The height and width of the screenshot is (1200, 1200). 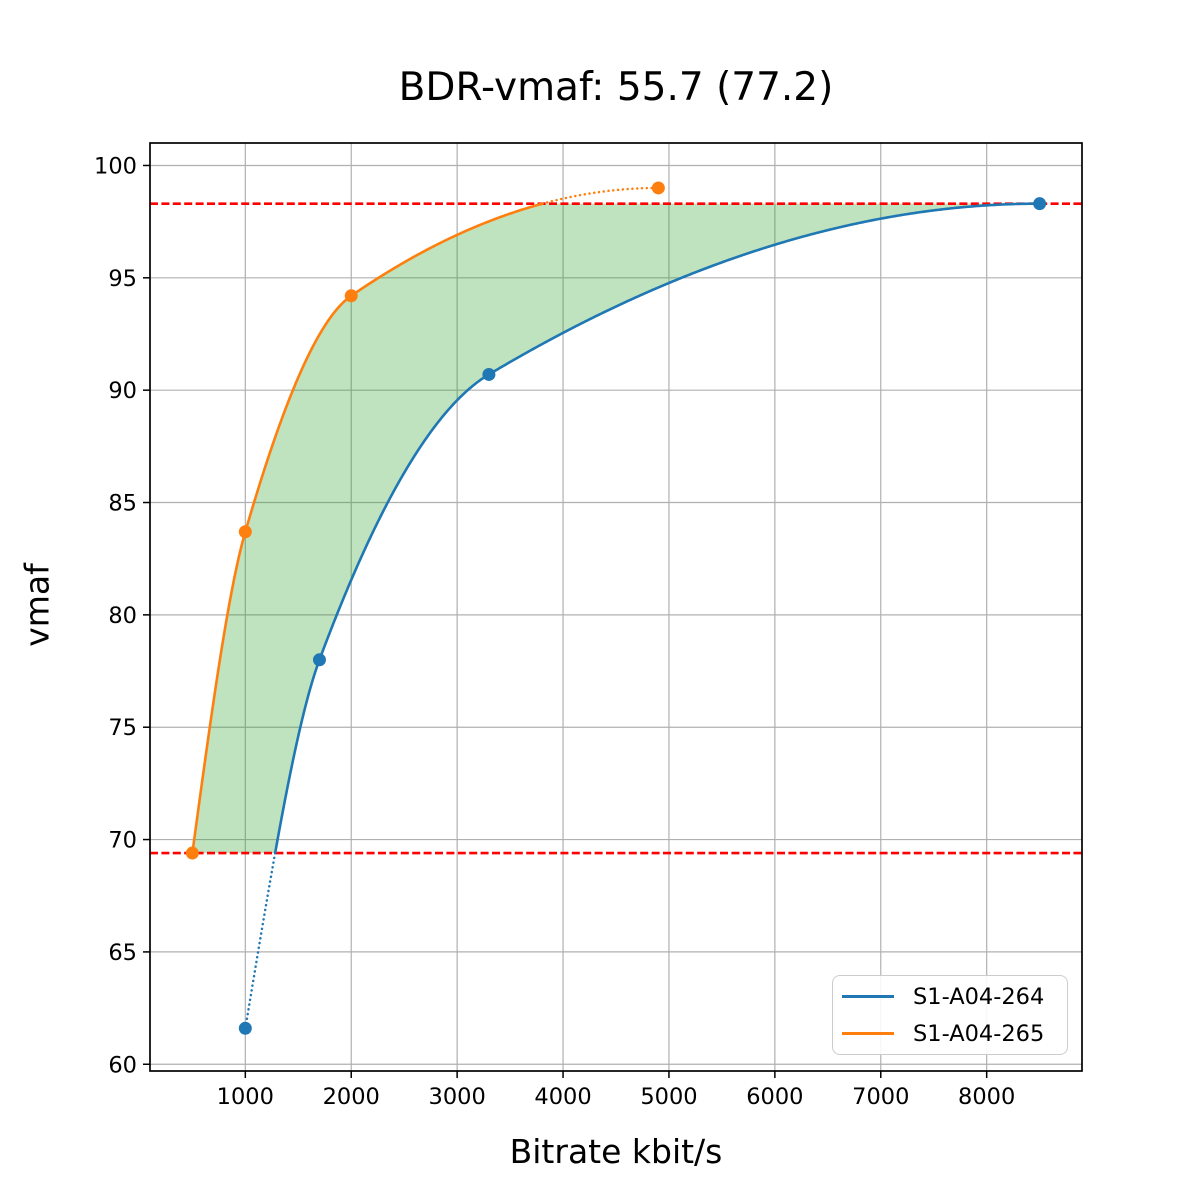 I want to click on y-tick-label: 75, so click(x=122, y=728).